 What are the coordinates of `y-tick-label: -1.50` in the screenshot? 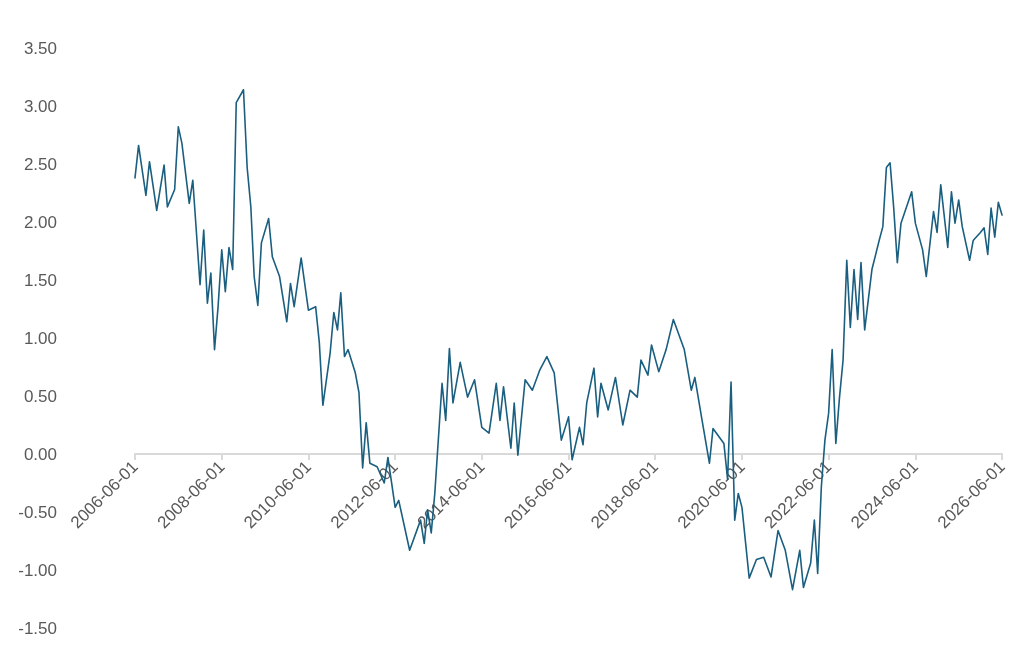 It's located at (37, 628).